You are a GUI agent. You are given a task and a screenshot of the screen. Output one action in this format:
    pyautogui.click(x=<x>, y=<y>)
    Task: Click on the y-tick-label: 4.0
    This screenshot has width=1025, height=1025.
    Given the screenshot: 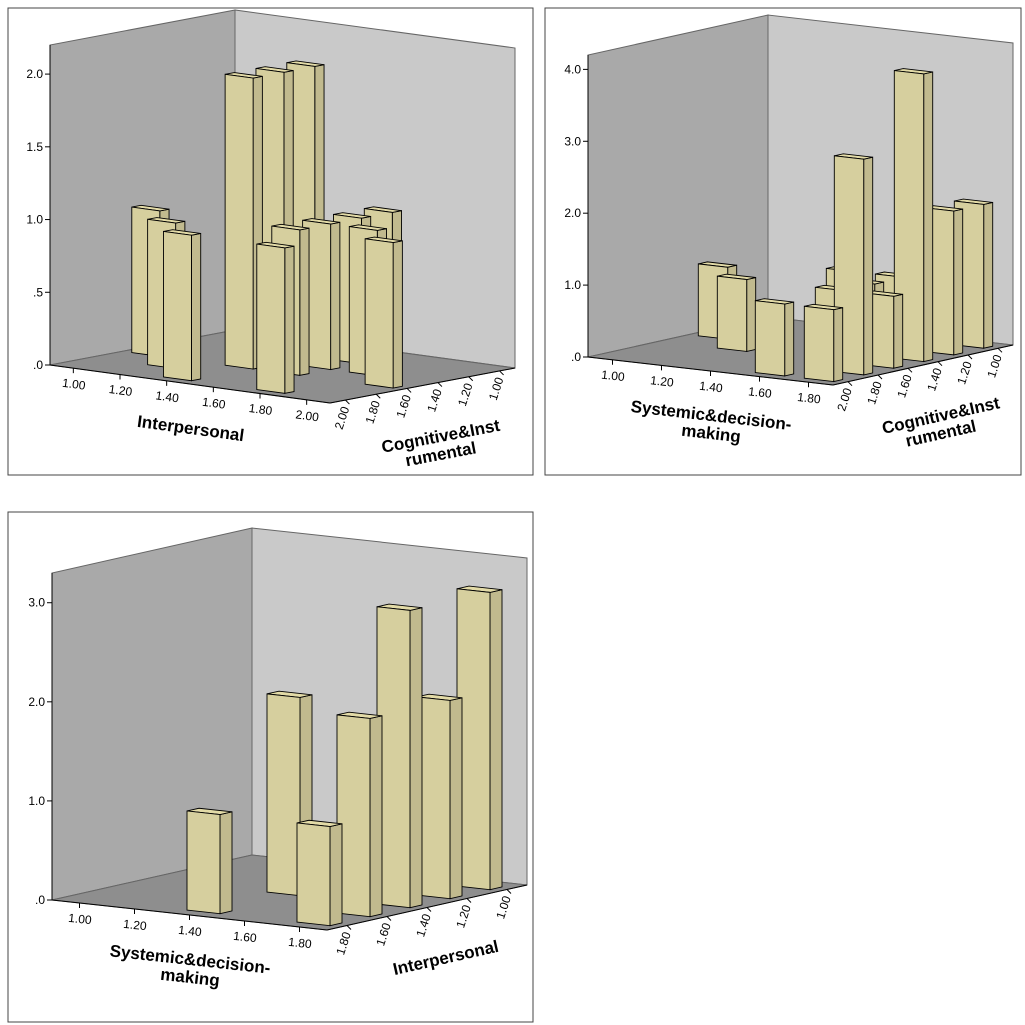 What is the action you would take?
    pyautogui.click(x=572, y=69)
    